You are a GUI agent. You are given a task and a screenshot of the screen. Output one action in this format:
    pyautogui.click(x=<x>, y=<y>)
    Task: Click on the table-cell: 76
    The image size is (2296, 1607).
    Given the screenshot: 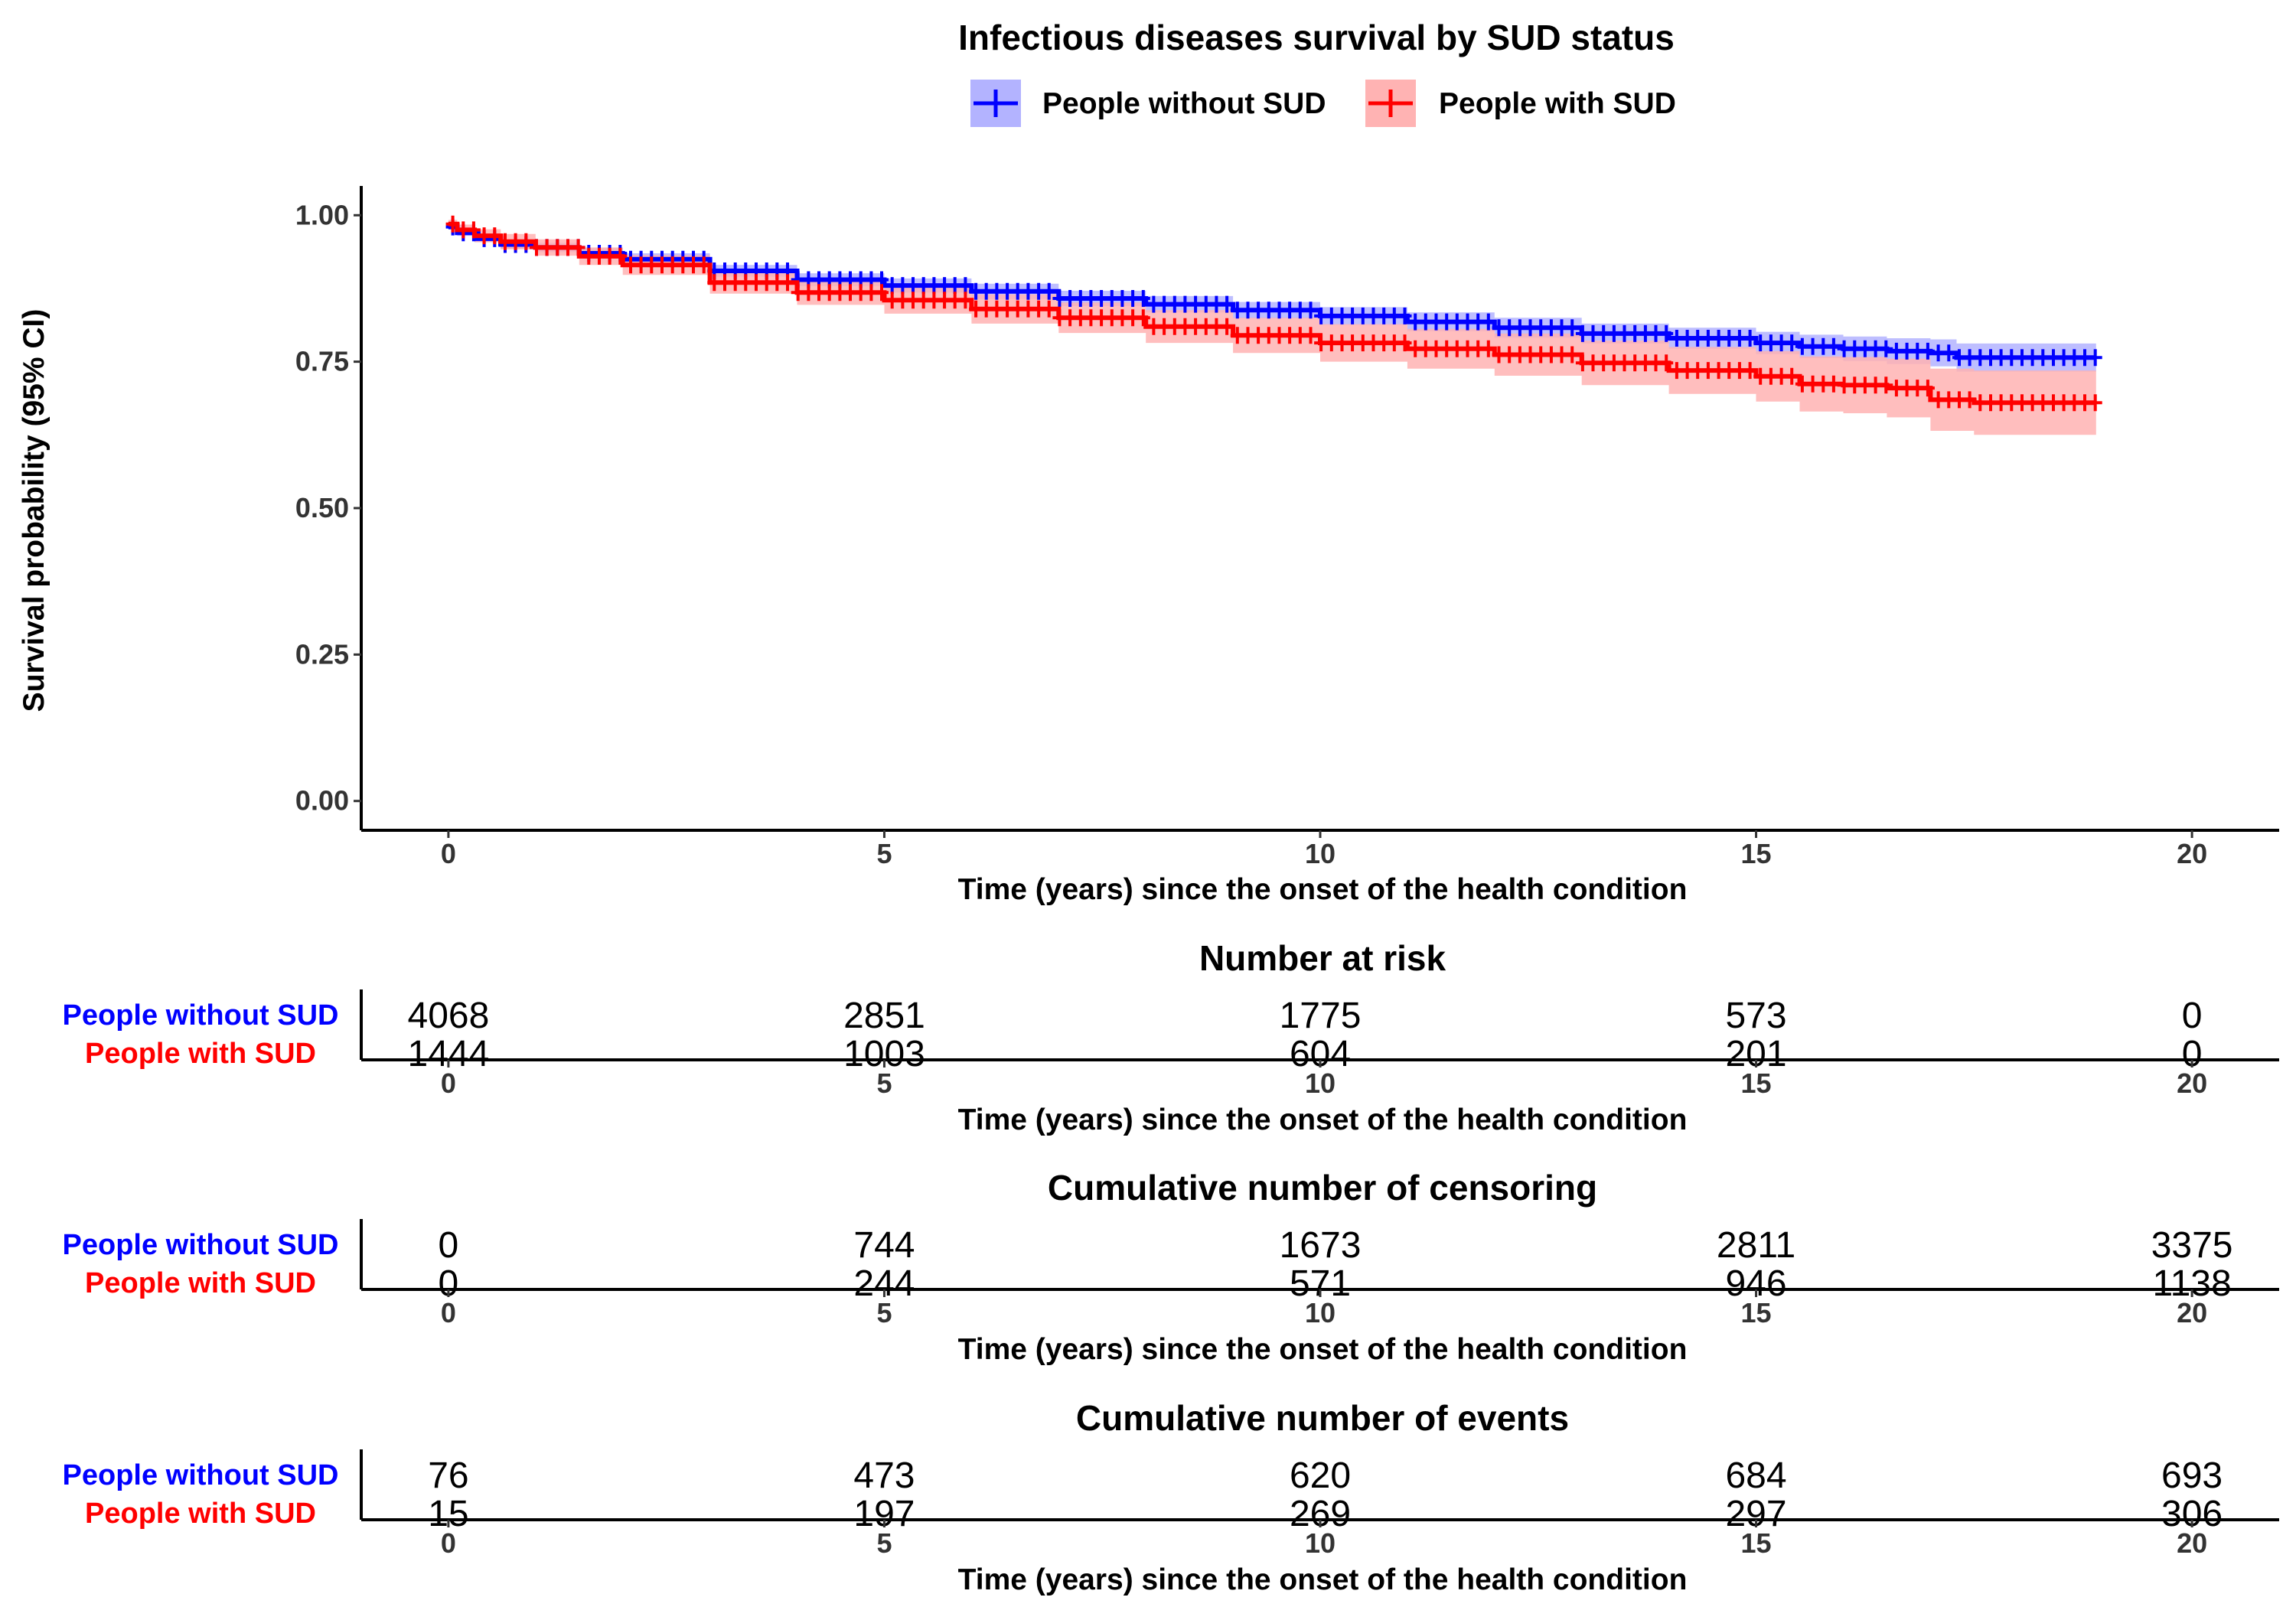 What is the action you would take?
    pyautogui.click(x=448, y=1476)
    